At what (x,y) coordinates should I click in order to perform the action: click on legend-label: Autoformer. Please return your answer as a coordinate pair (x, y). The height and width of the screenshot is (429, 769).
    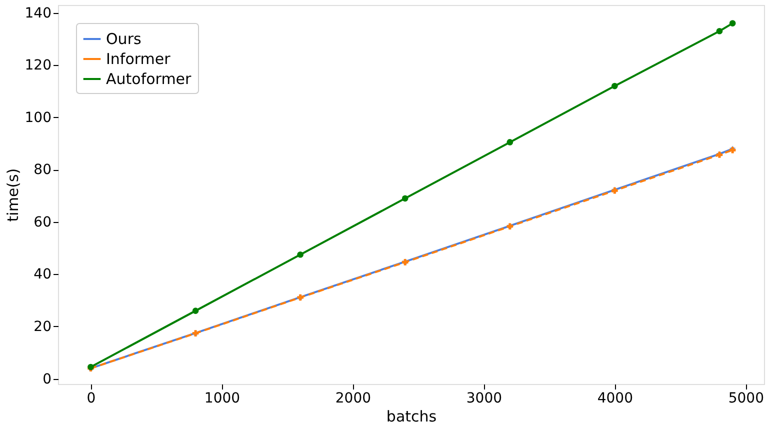
    Looking at the image, I should click on (149, 79).